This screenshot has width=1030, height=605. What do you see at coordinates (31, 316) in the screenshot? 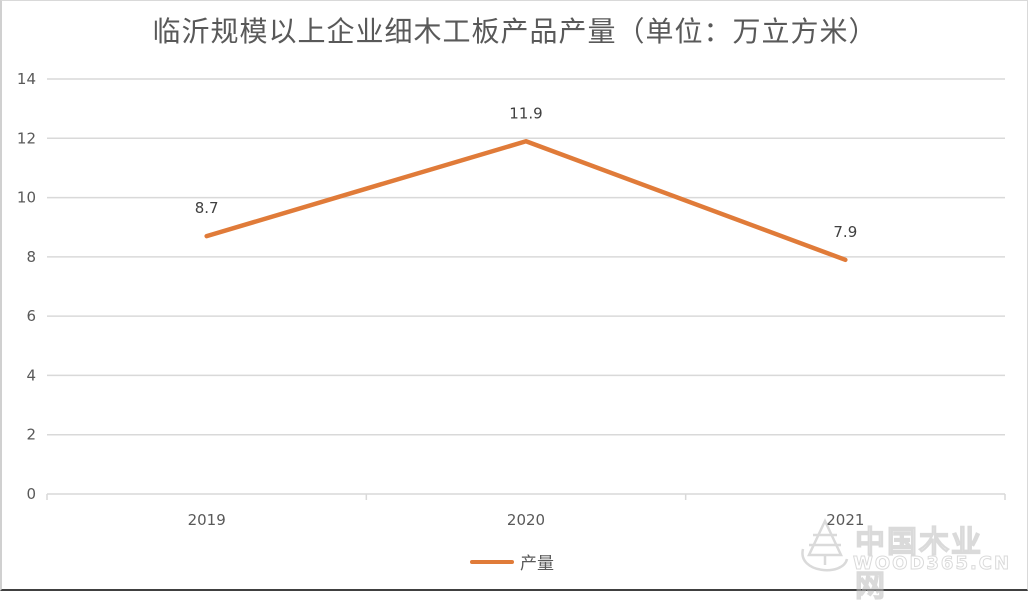
I see `y-tick-label: 6` at bounding box center [31, 316].